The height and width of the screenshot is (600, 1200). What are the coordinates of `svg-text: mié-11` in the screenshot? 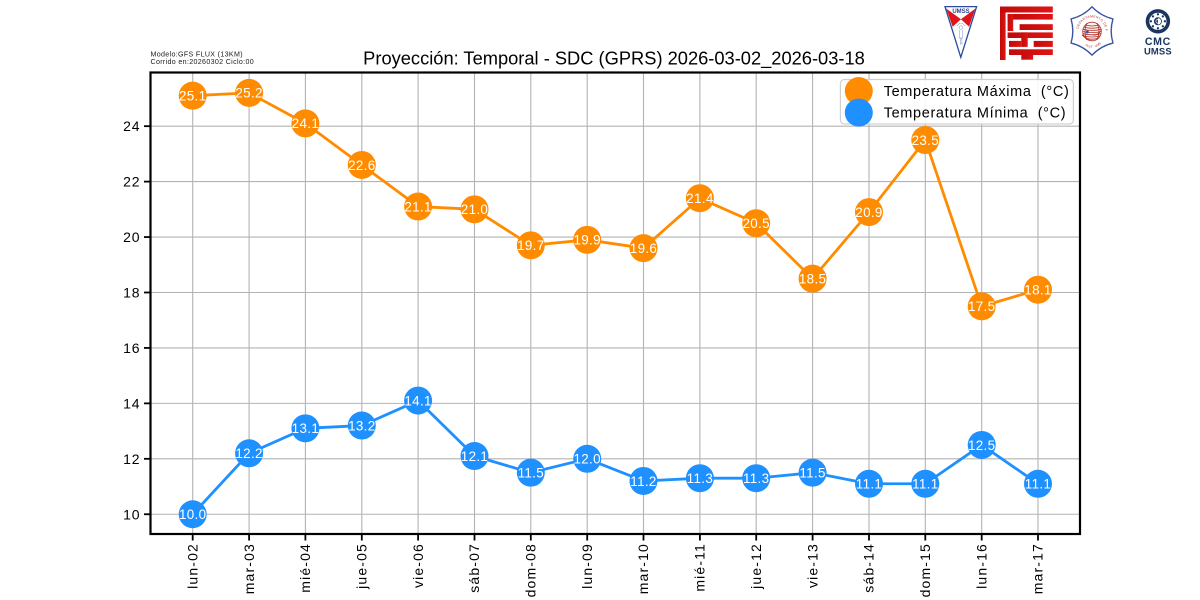 It's located at (700, 567).